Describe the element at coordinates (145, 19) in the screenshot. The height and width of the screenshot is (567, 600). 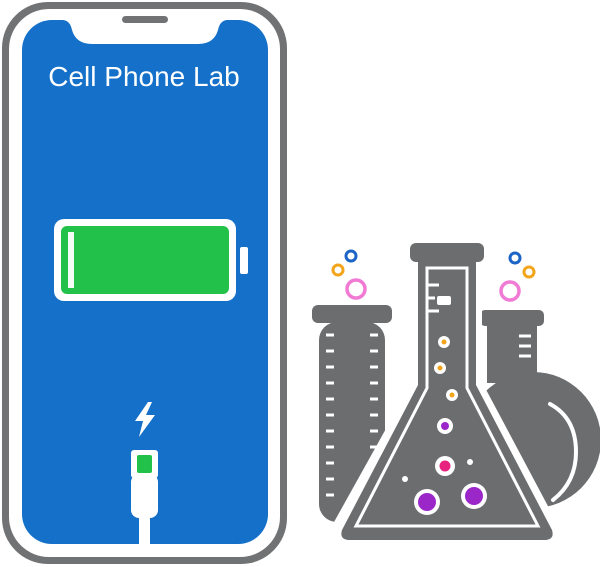
I see `phone-speaker` at that location.